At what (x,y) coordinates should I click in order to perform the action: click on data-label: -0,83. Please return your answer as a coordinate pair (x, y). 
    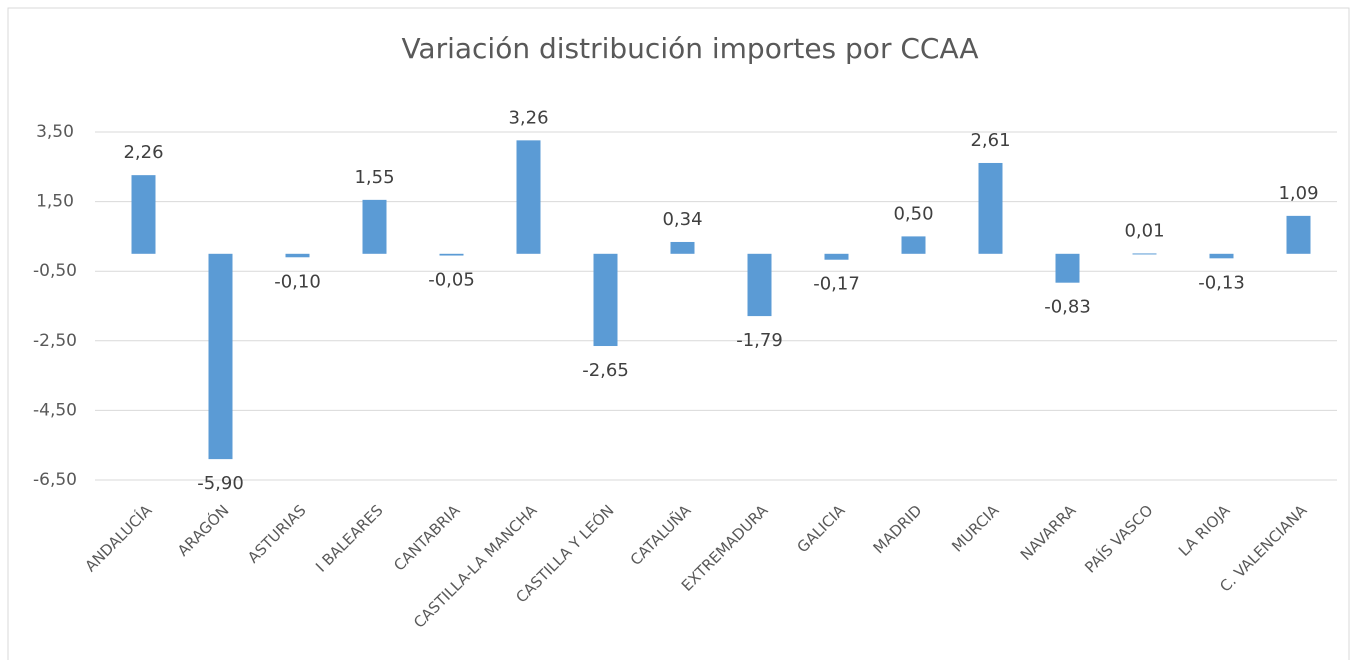
    Looking at the image, I should click on (1067, 307).